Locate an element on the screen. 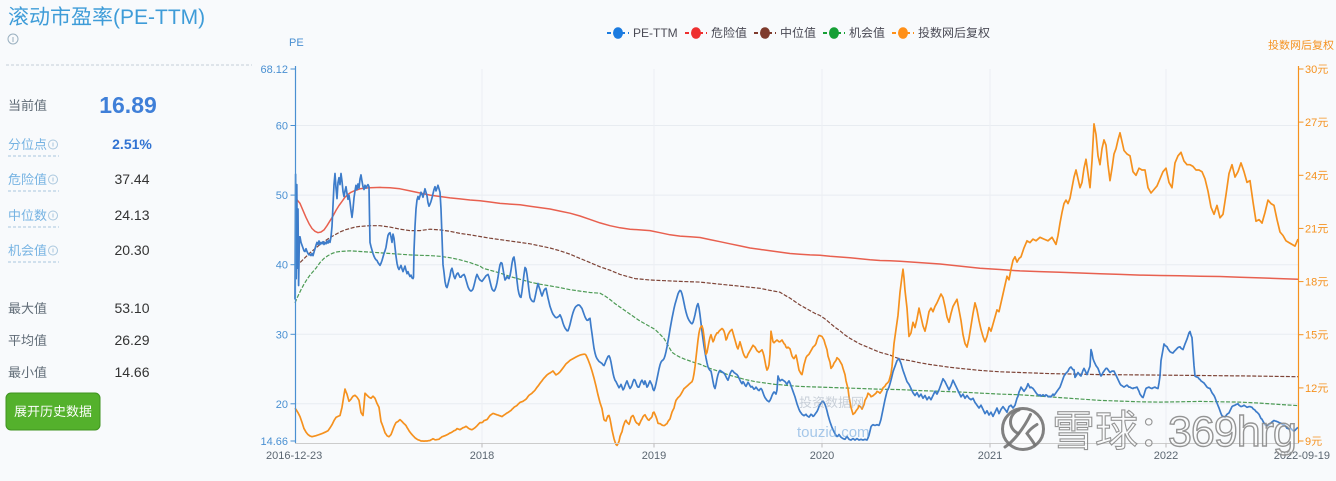  svg-text: 53.10 is located at coordinates (131, 308).